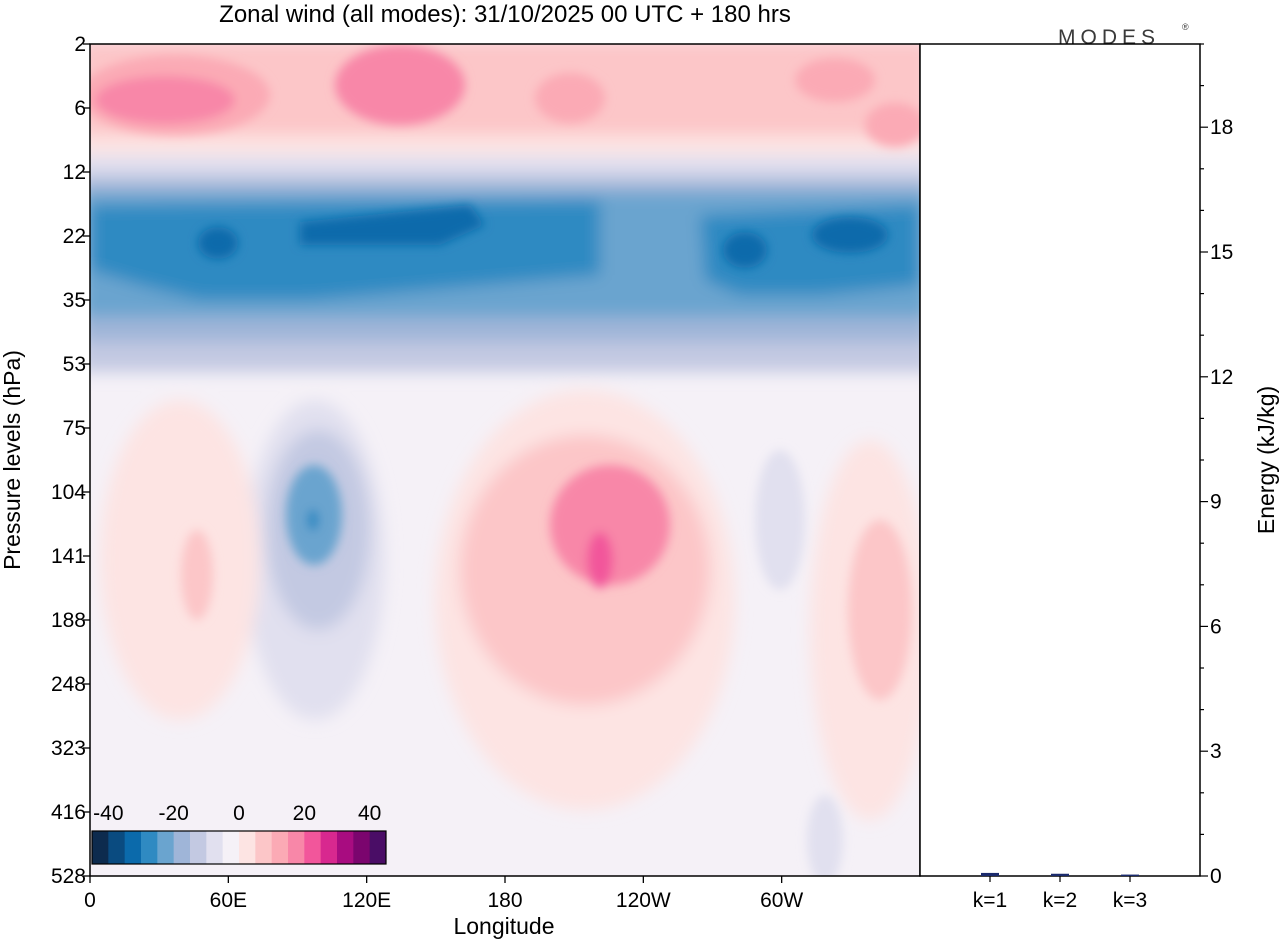  I want to click on colorbar-label: -40, so click(108, 813).